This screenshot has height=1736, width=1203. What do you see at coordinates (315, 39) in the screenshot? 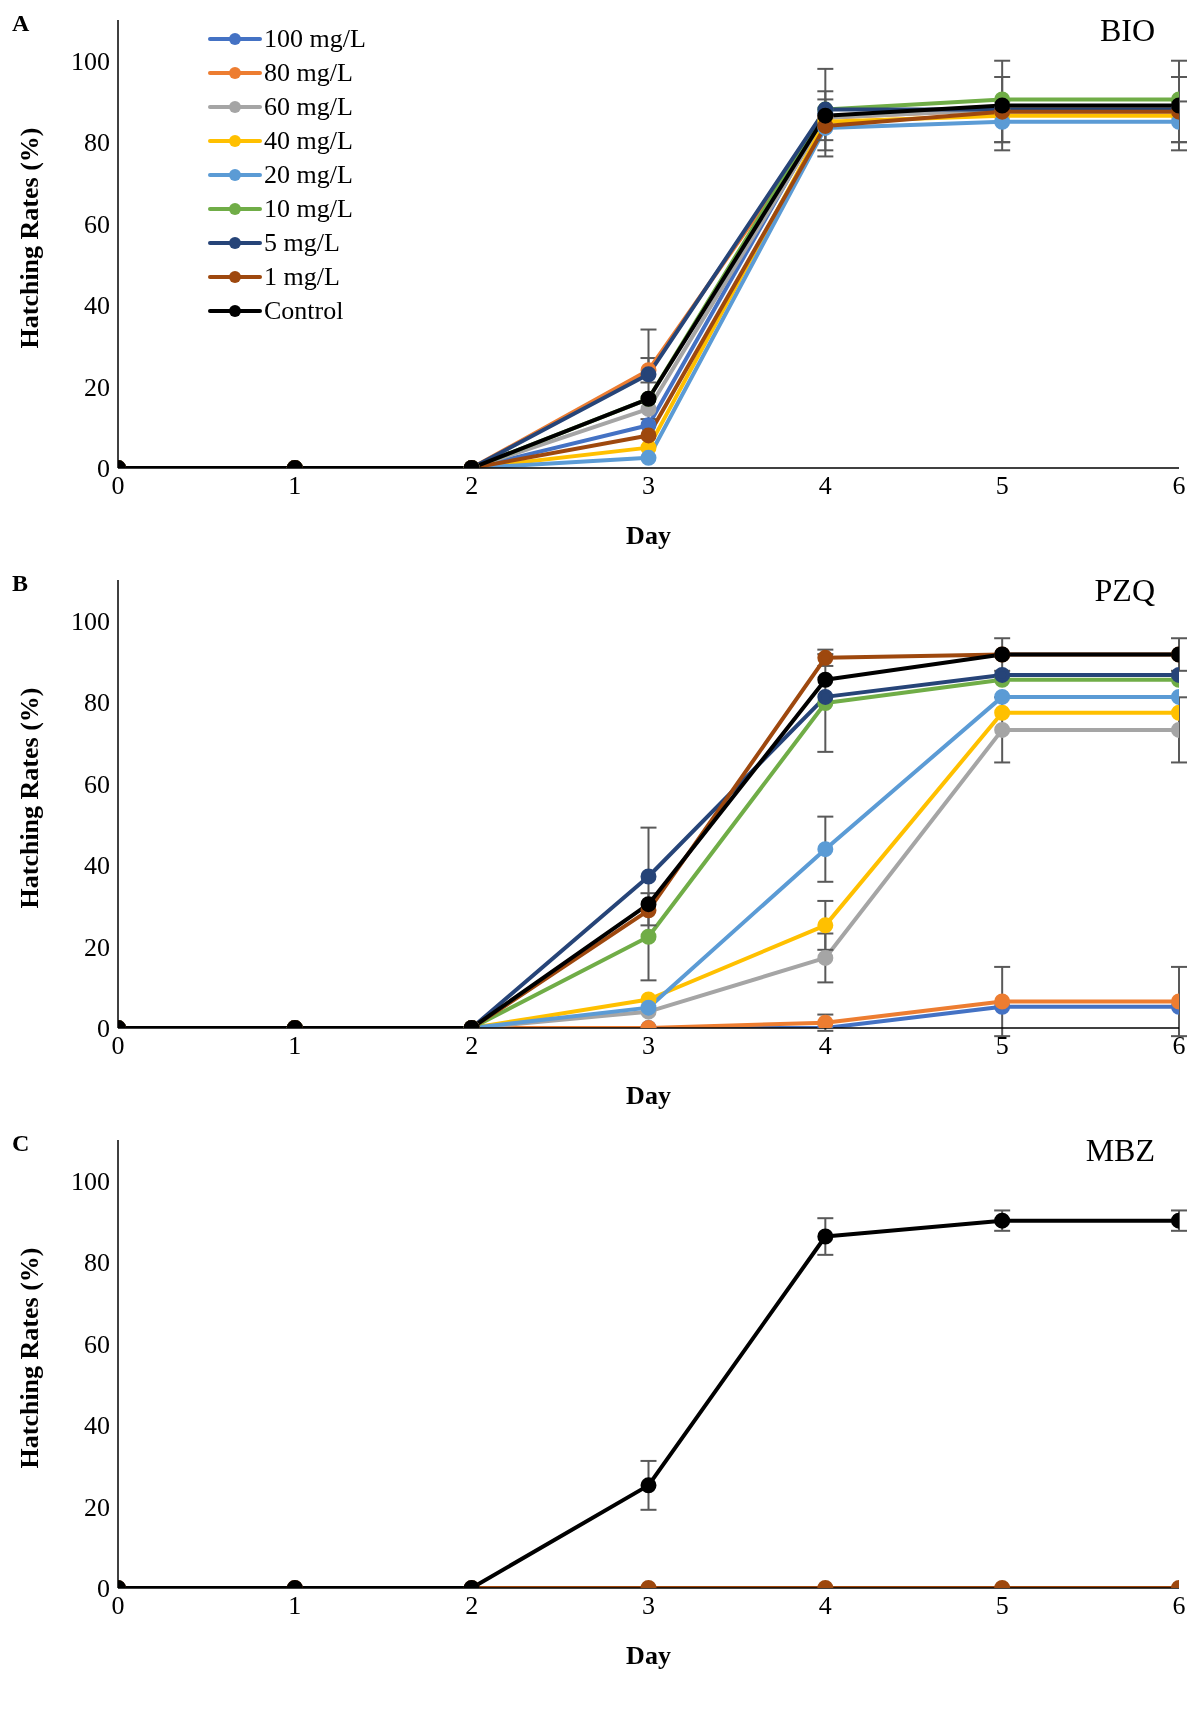
I see `legend-label: 100 mg/L` at bounding box center [315, 39].